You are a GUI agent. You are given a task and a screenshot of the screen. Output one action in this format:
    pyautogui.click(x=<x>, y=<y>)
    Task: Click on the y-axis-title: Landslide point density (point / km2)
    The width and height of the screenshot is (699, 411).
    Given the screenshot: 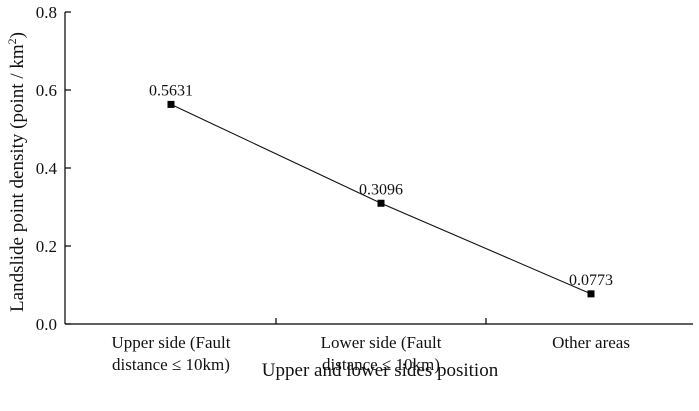 What is the action you would take?
    pyautogui.click(x=16, y=172)
    